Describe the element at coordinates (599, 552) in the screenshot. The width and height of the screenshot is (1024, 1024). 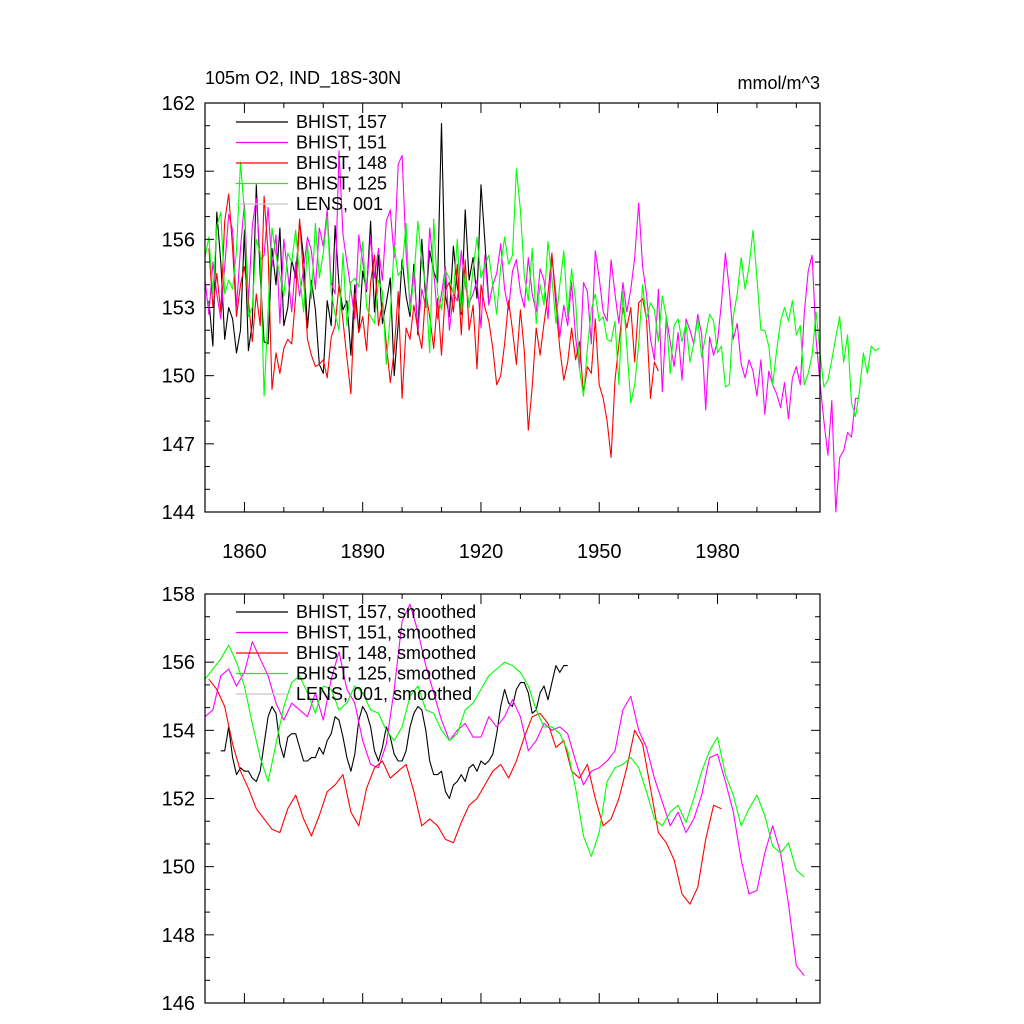
I see `top-x-tick-label: 1950` at that location.